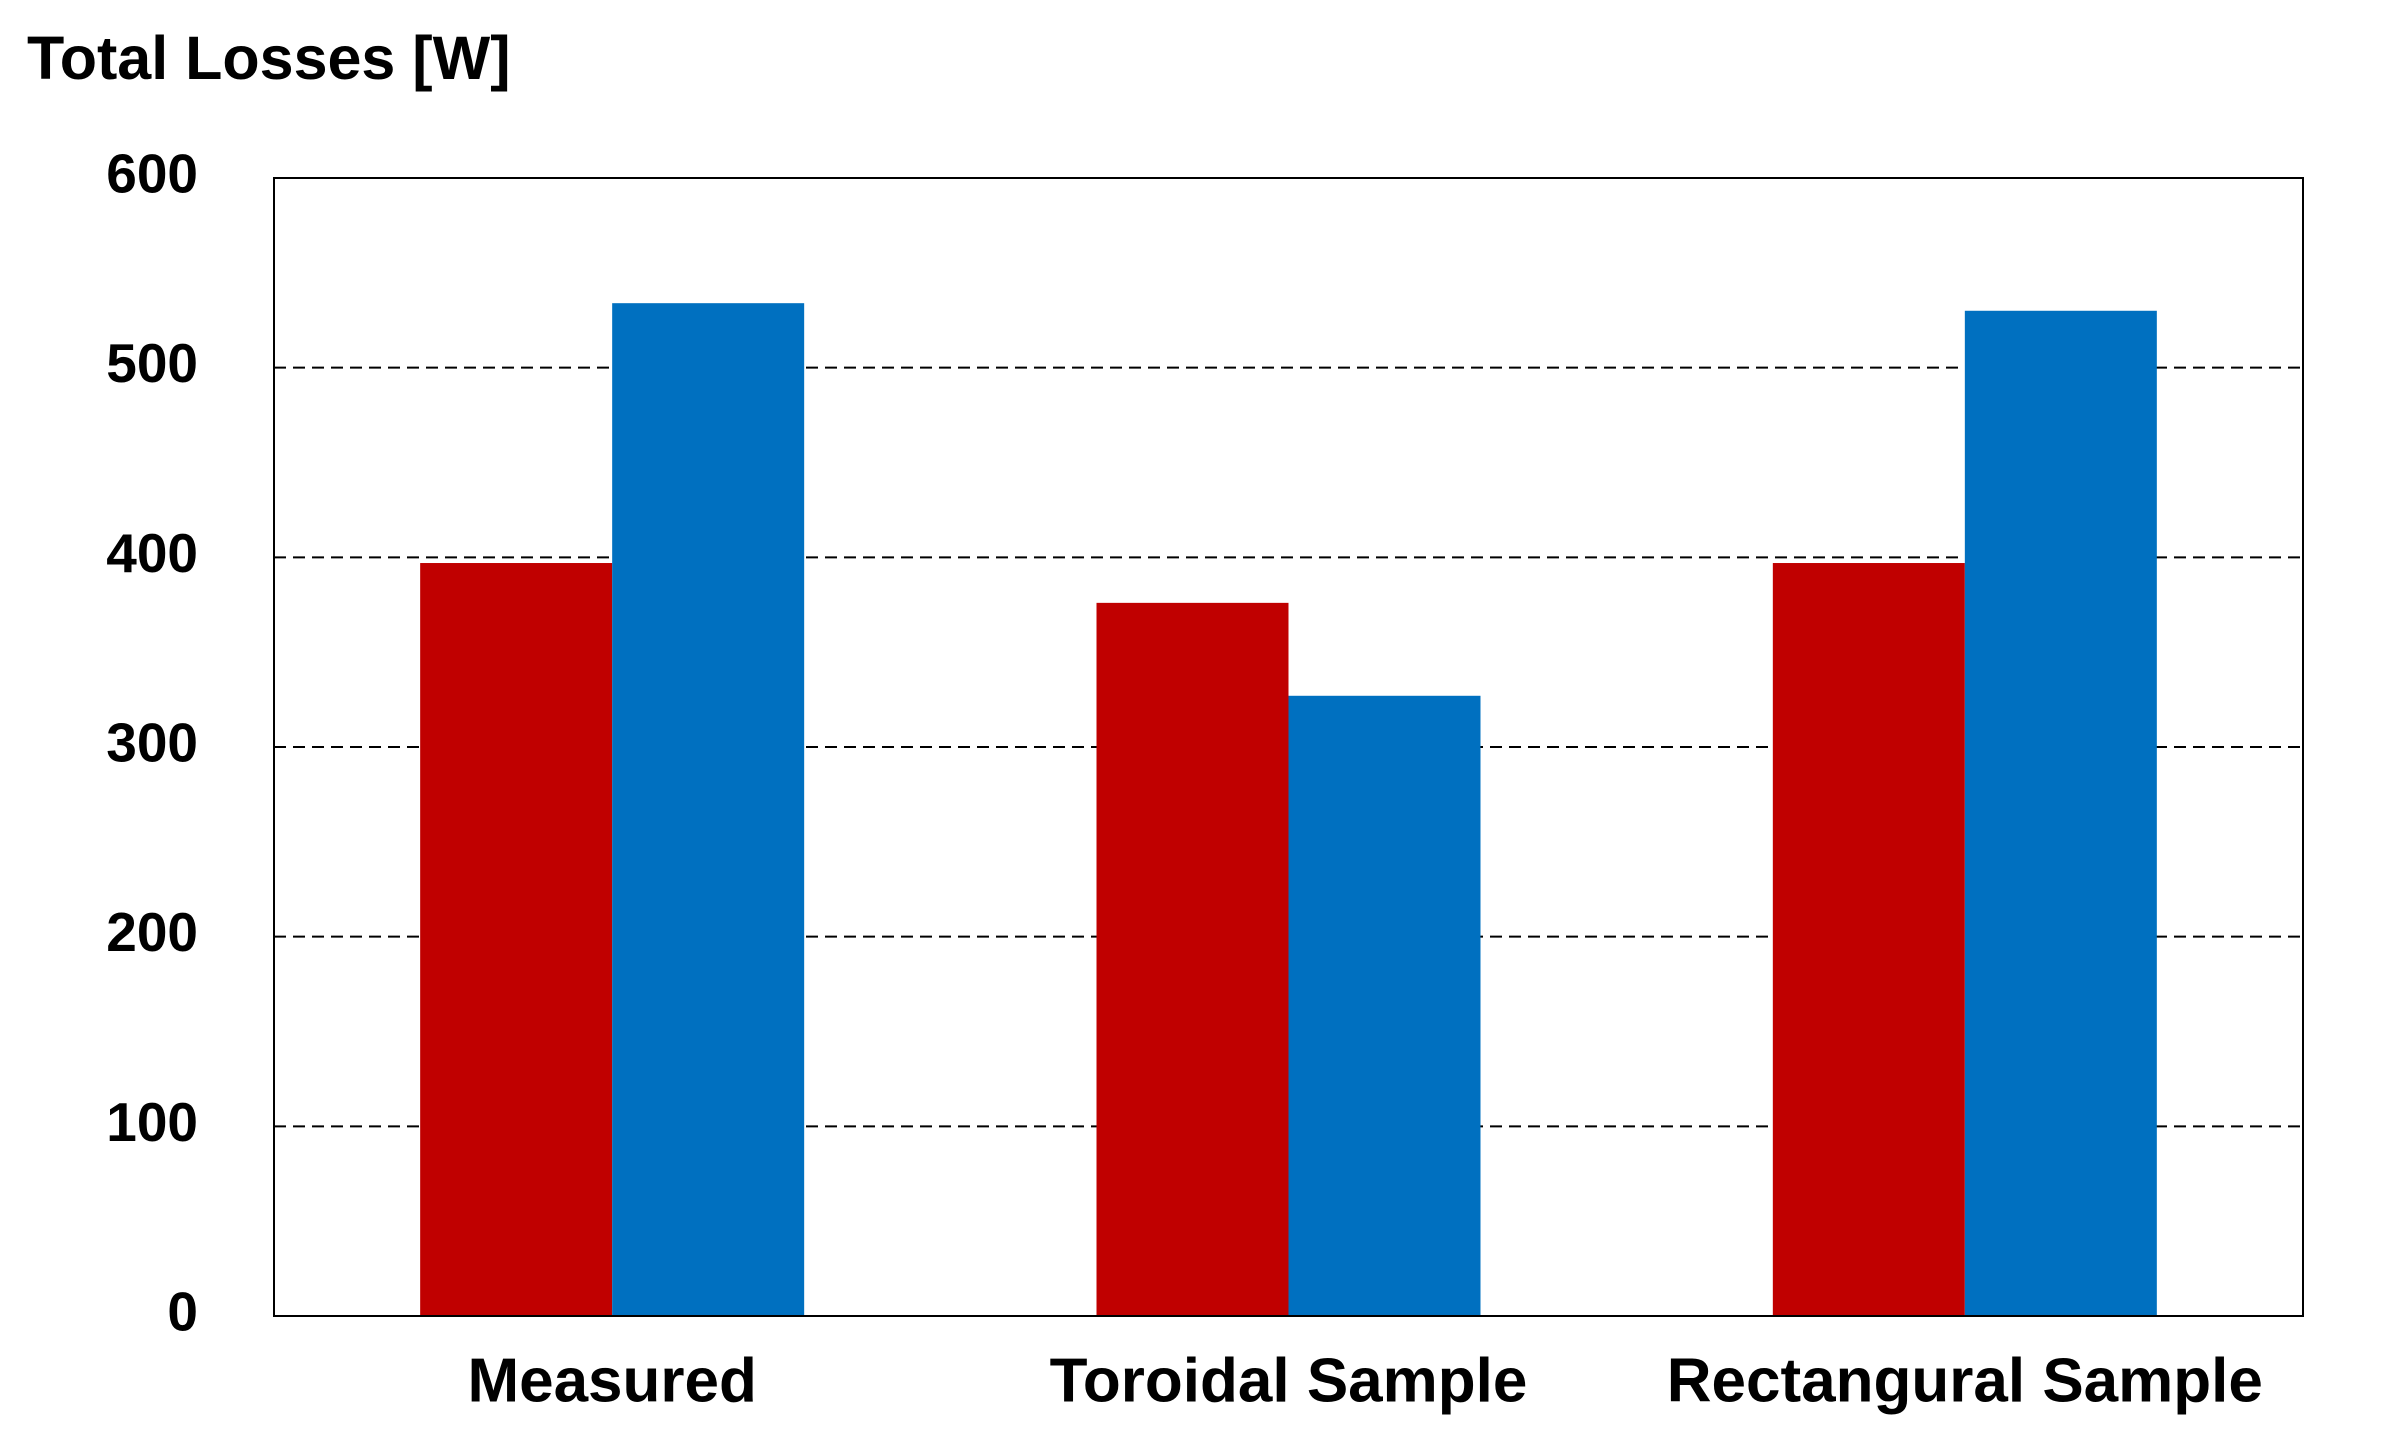 Image resolution: width=2391 pixels, height=1447 pixels. Describe the element at coordinates (611, 1380) in the screenshot. I see `x-tick-label: Measured` at that location.